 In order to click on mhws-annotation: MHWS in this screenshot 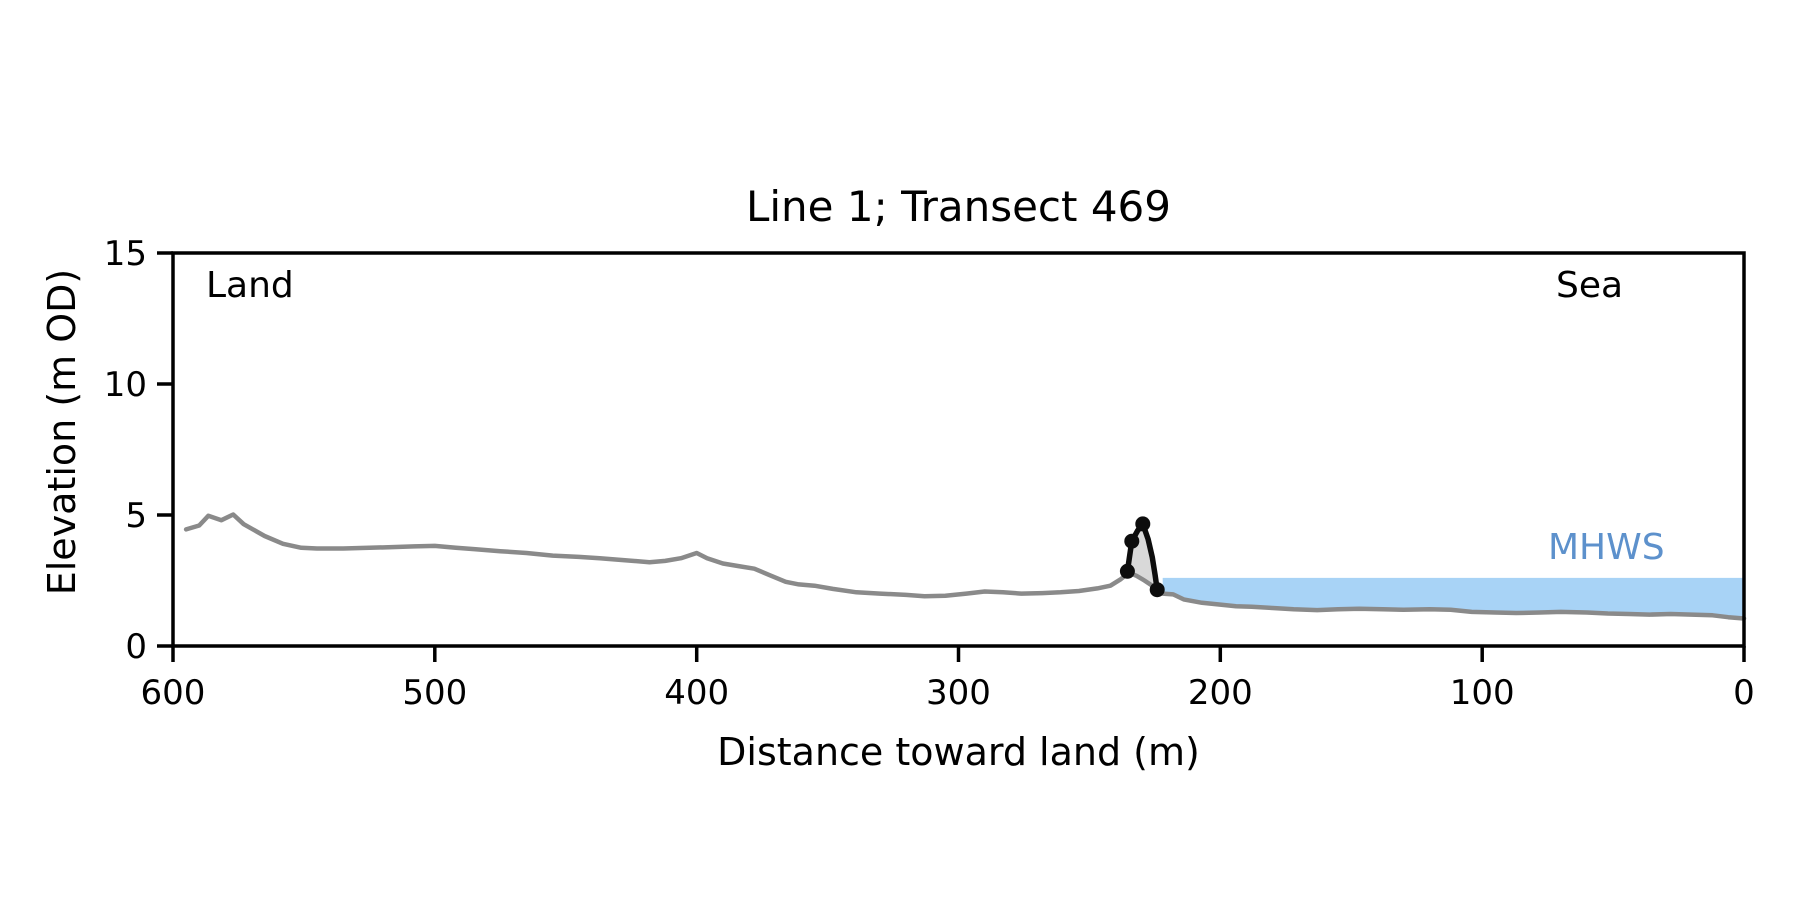, I will do `click(1606, 547)`.